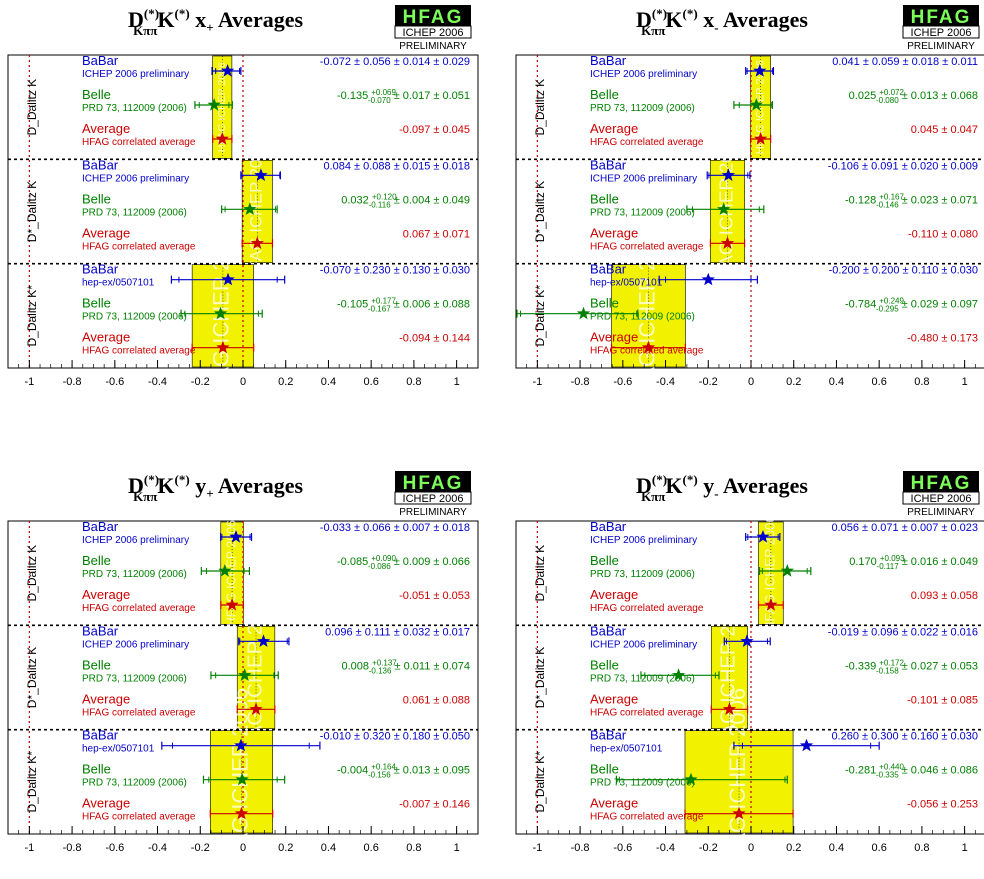 The width and height of the screenshot is (984, 879). Describe the element at coordinates (580, 382) in the screenshot. I see `x-tick-label: -0.8` at that location.